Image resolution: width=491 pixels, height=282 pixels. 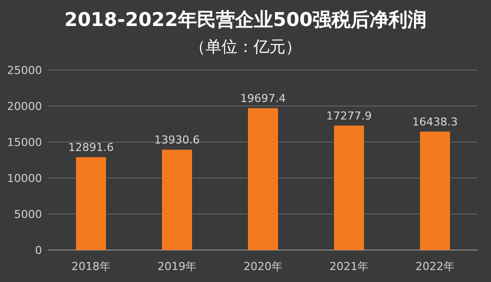 I want to click on data-label: 16438.3, so click(x=435, y=122).